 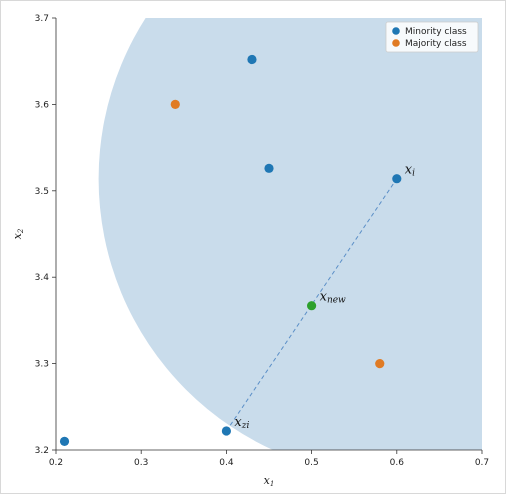 What do you see at coordinates (436, 44) in the screenshot?
I see `legend-label: Majority class` at bounding box center [436, 44].